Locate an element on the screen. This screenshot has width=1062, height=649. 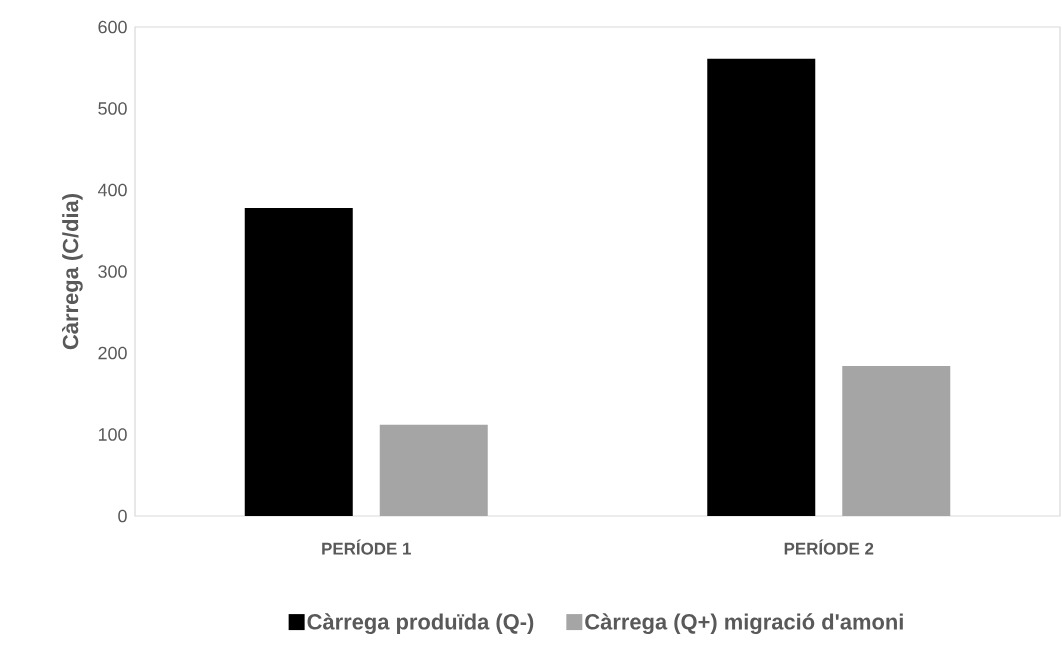
y-tick-label: 600 is located at coordinates (112, 27).